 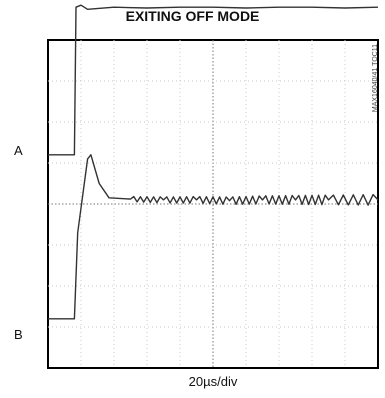 I want to click on figure-id: MAX16040/41 TOC11, so click(x=375, y=78).